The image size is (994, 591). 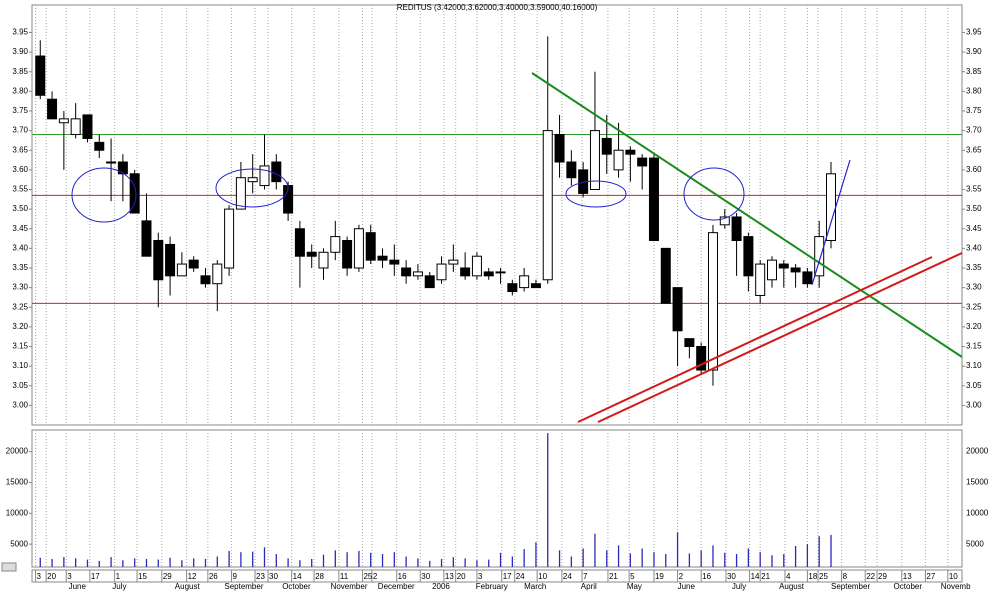 What do you see at coordinates (497, 576) in the screenshot?
I see `x-axis-band` at bounding box center [497, 576].